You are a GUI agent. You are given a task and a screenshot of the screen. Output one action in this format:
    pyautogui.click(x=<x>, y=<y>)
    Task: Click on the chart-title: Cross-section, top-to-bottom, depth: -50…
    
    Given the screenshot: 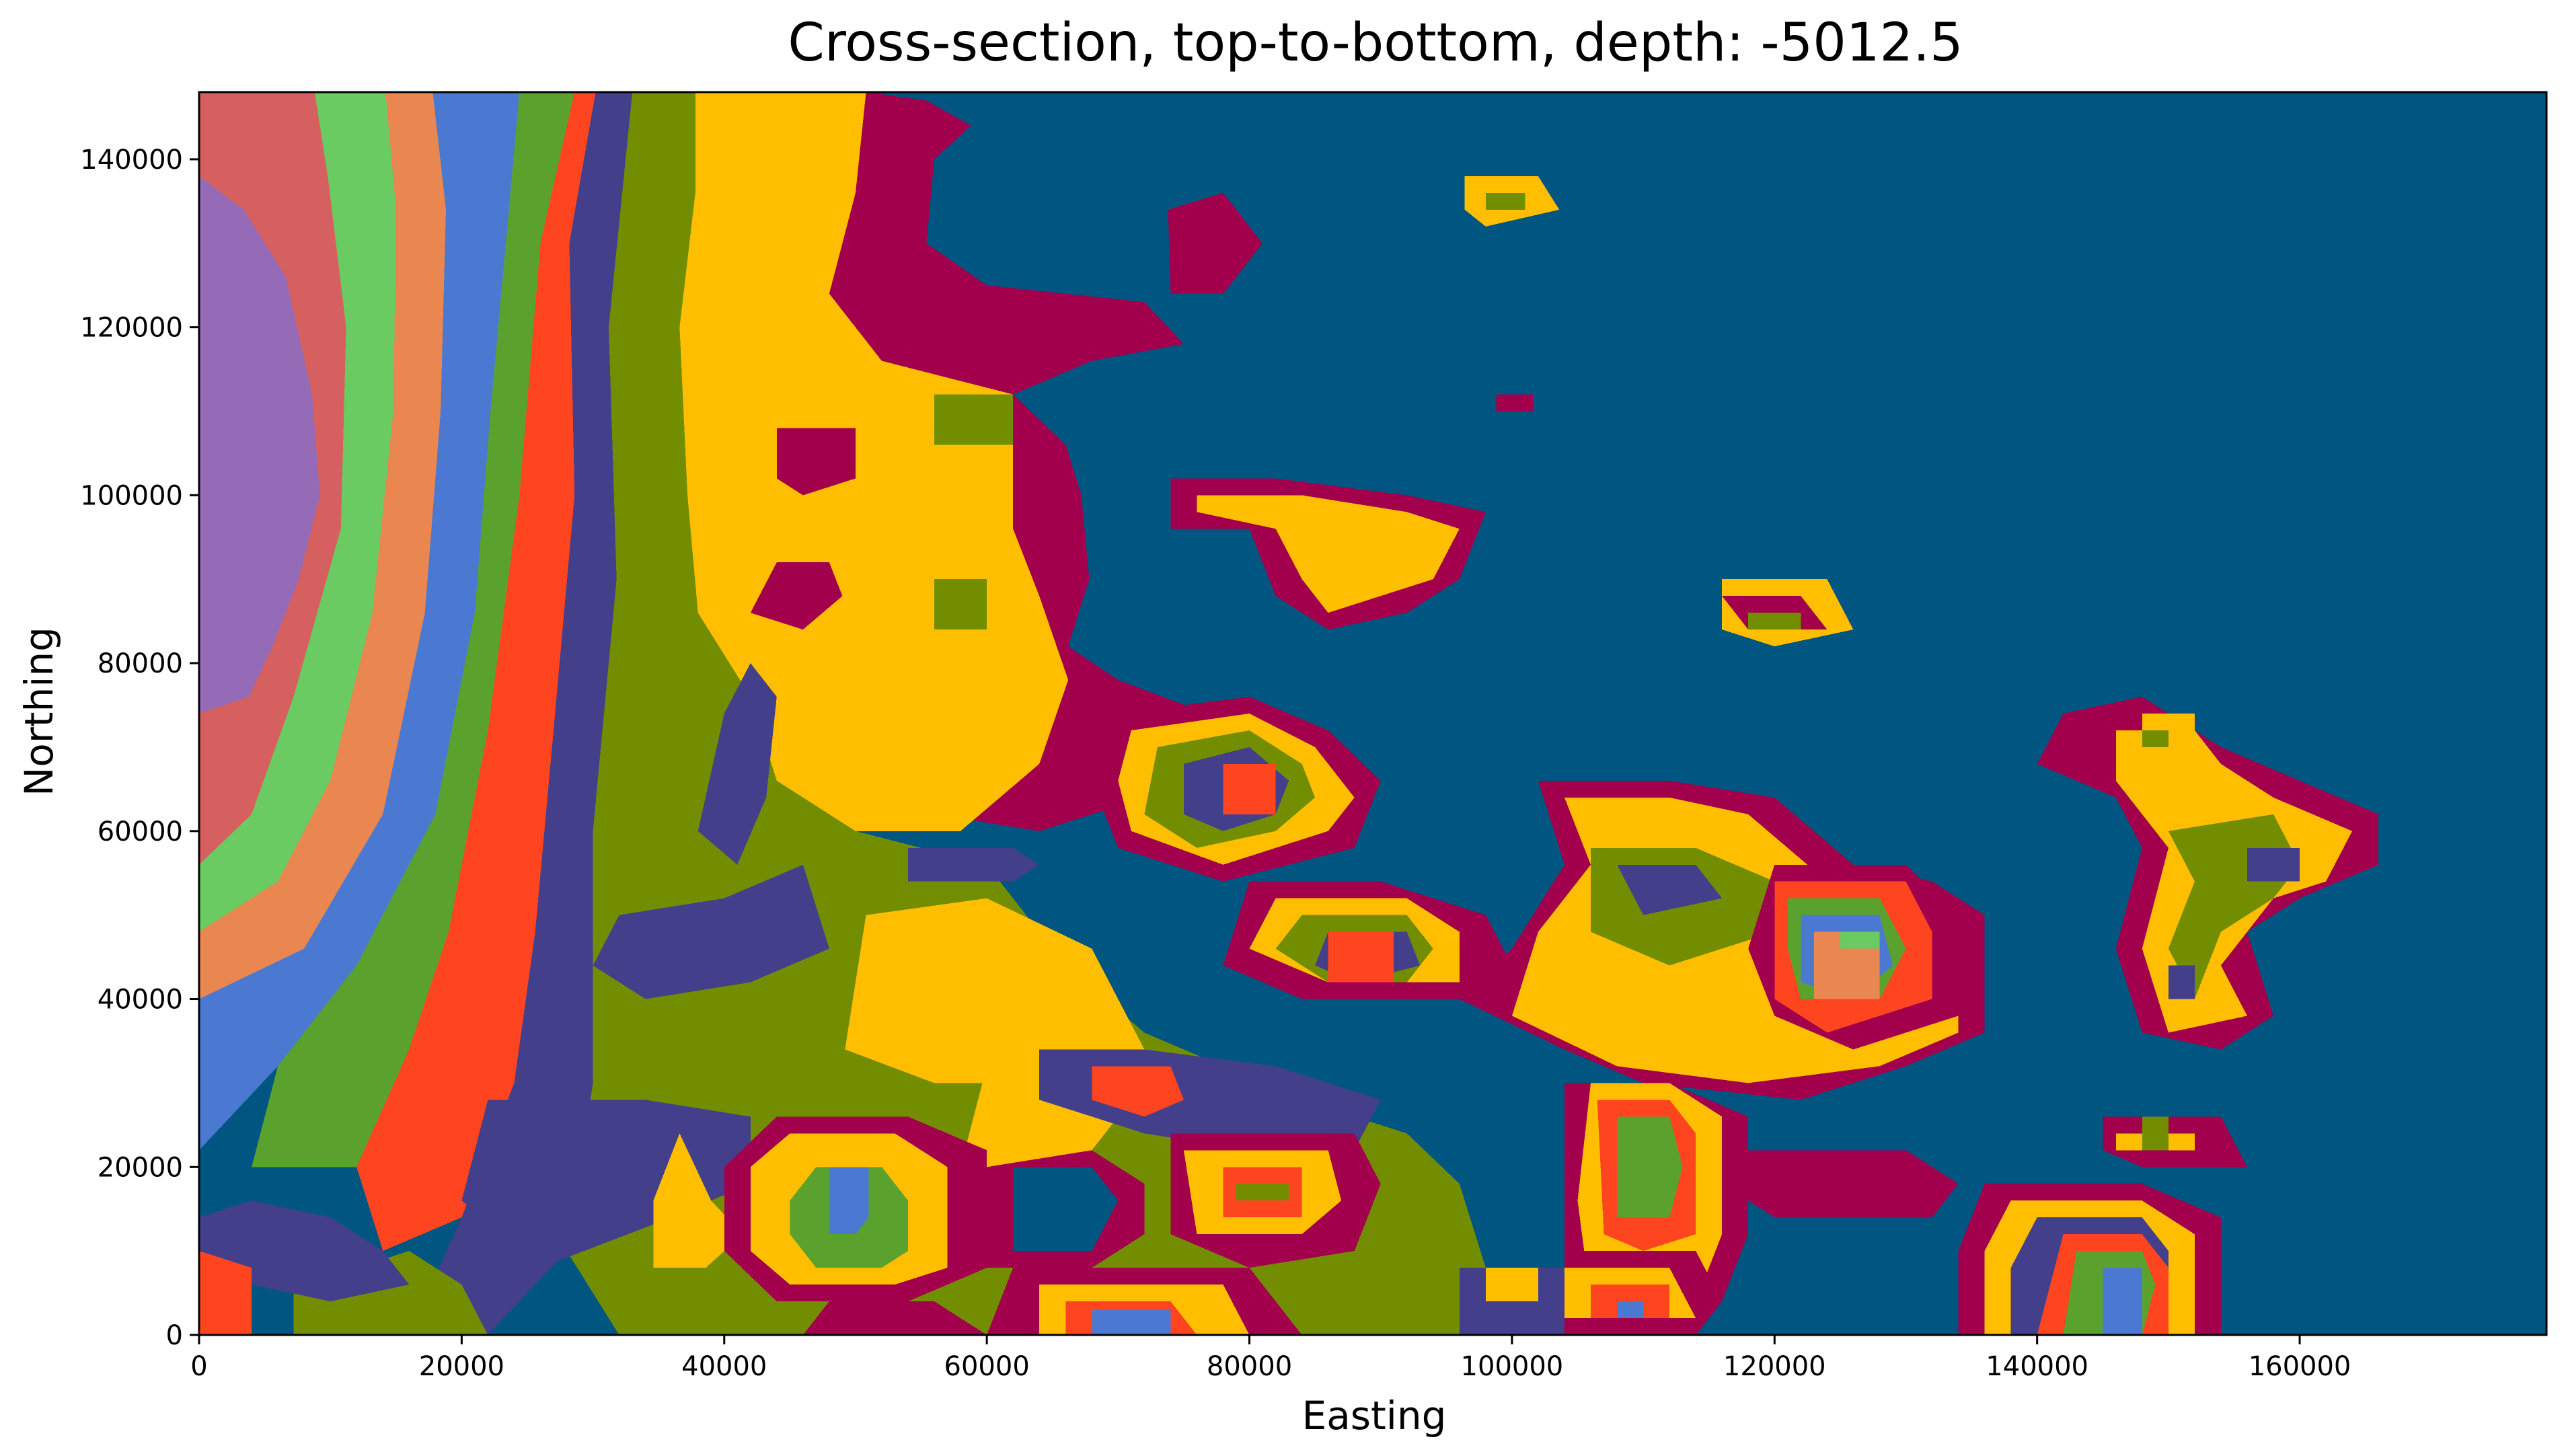 What is the action you would take?
    pyautogui.click(x=1375, y=43)
    